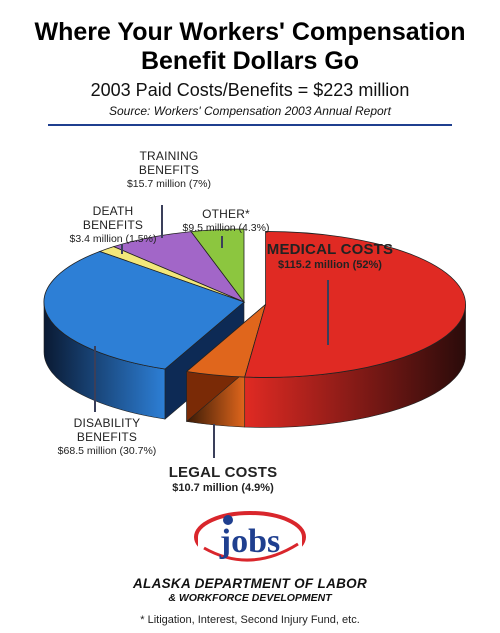 This screenshot has height=633, width=500. Describe the element at coordinates (107, 423) in the screenshot. I see `slice-name: DISABILITY` at that location.